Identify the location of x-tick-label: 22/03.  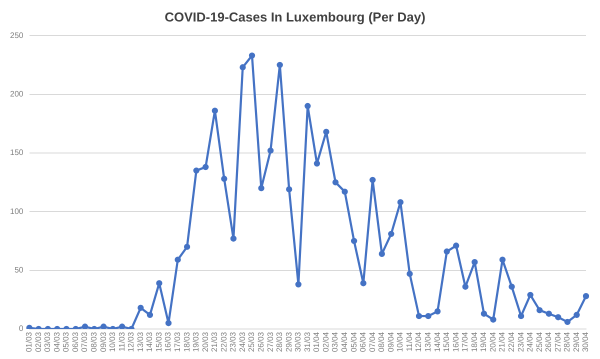
(223, 341).